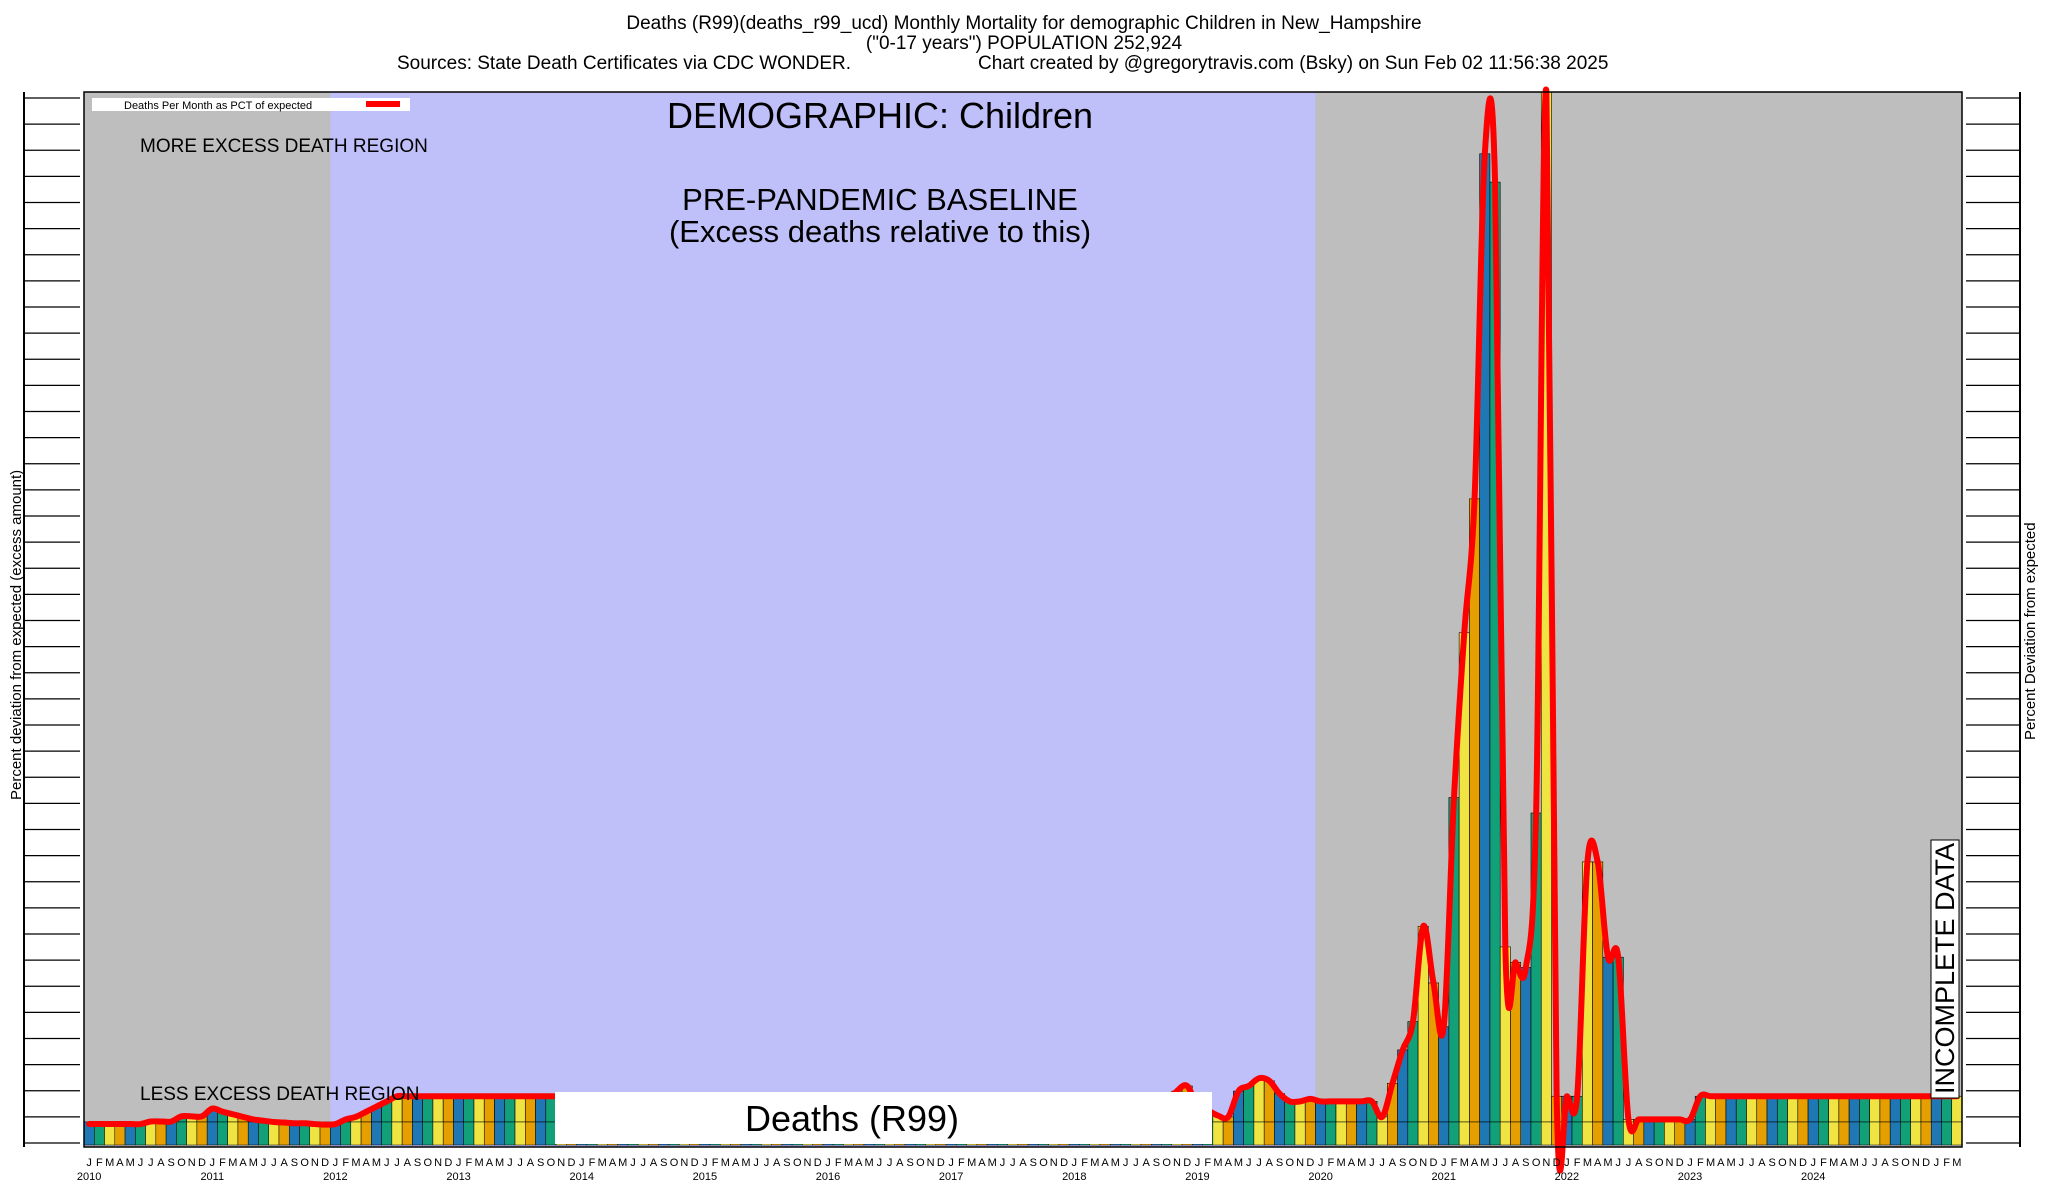  Describe the element at coordinates (951, 1177) in the screenshot. I see `x-tick-year: 2017` at that location.